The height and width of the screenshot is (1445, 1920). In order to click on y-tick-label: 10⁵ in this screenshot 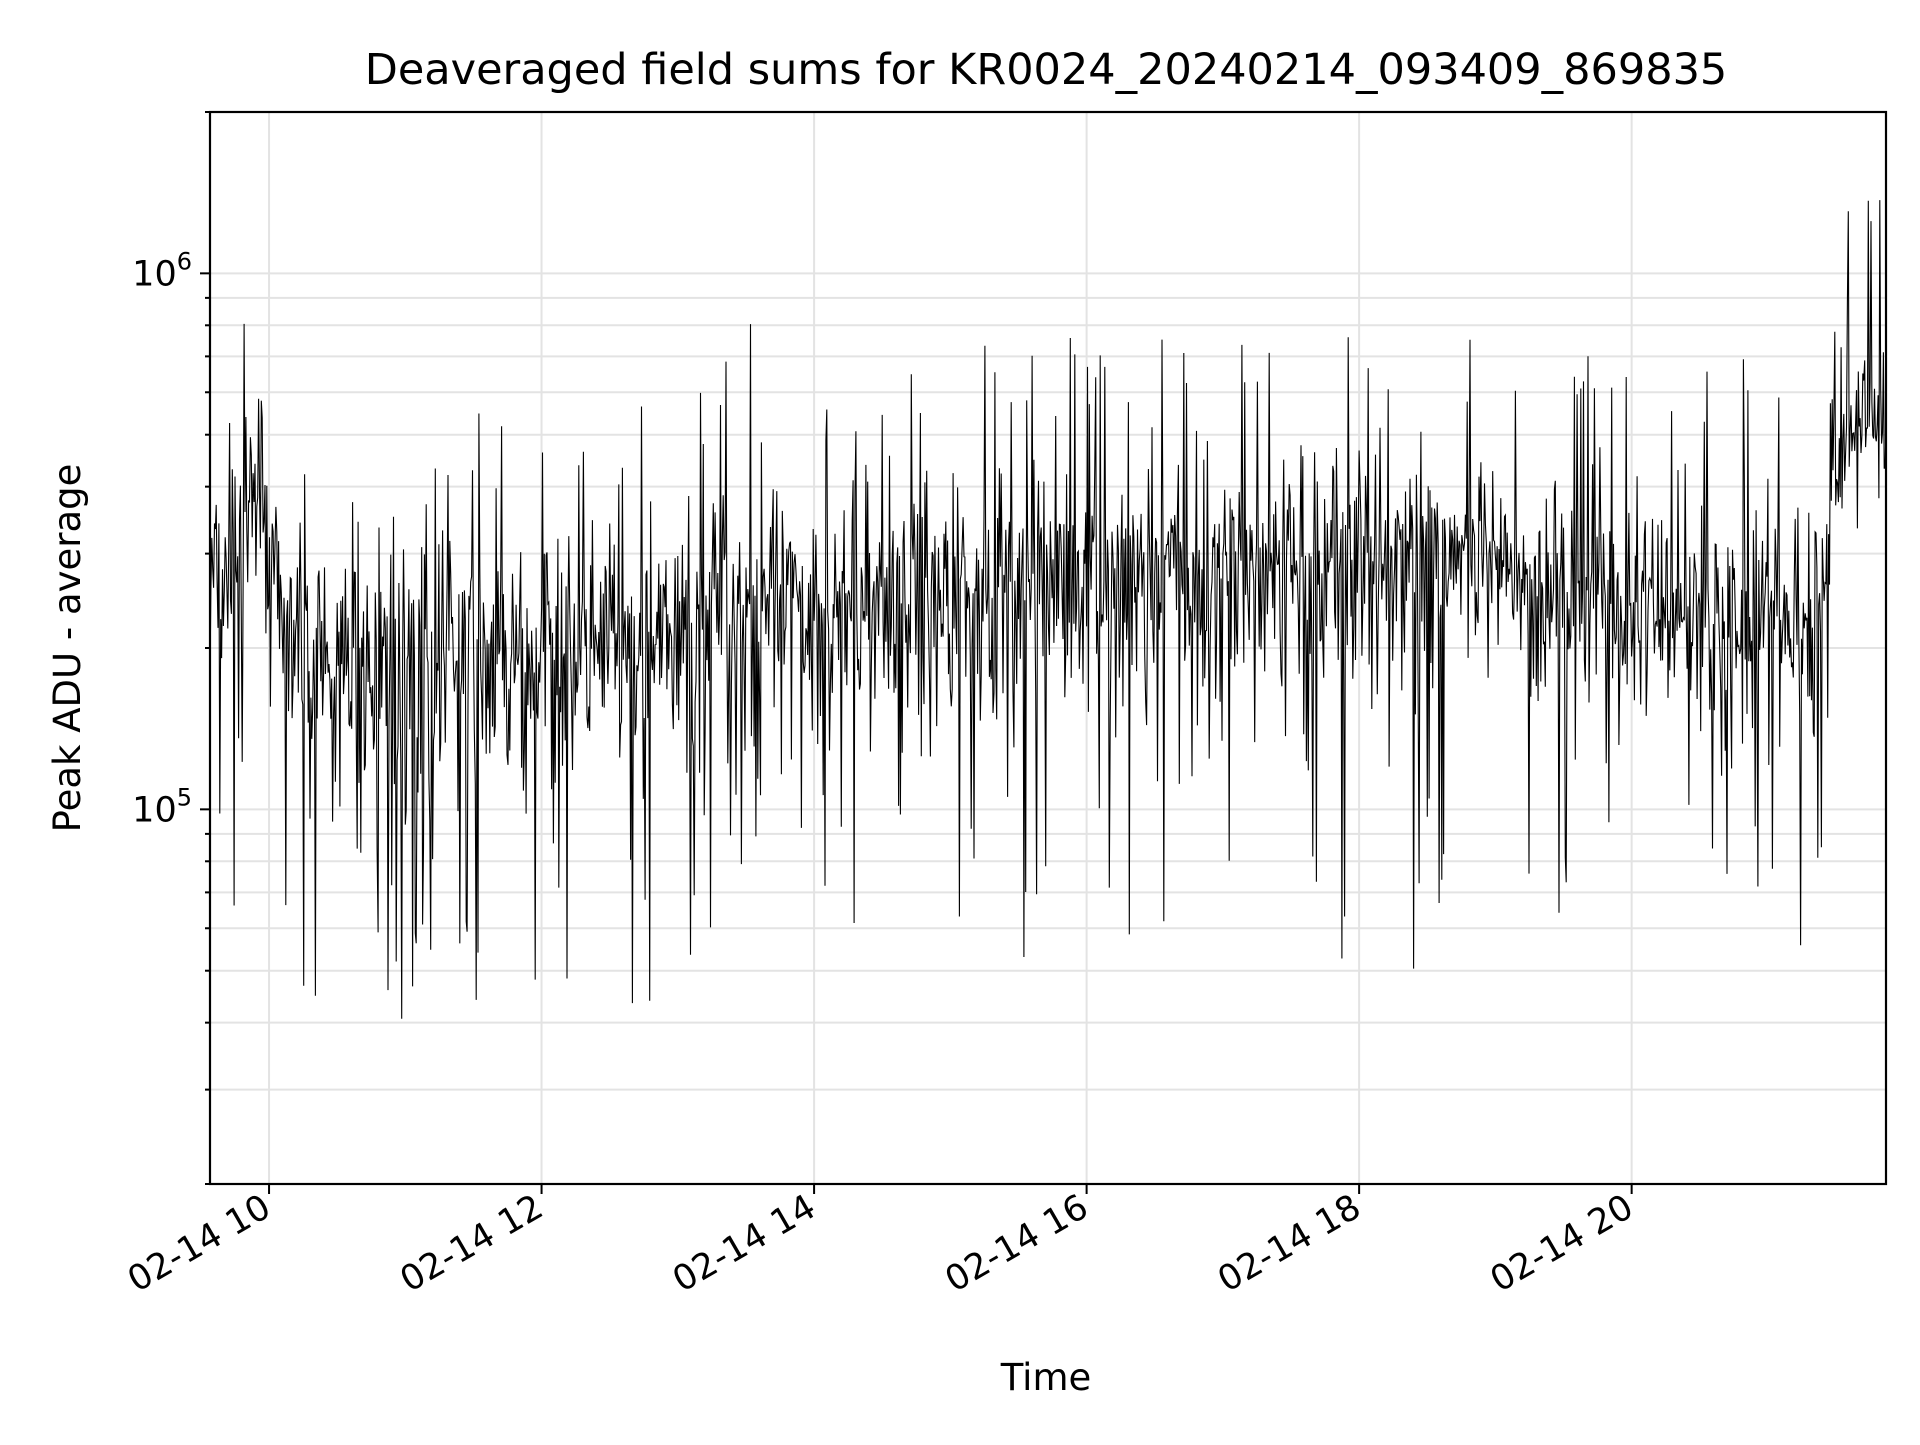, I will do `click(162, 806)`.